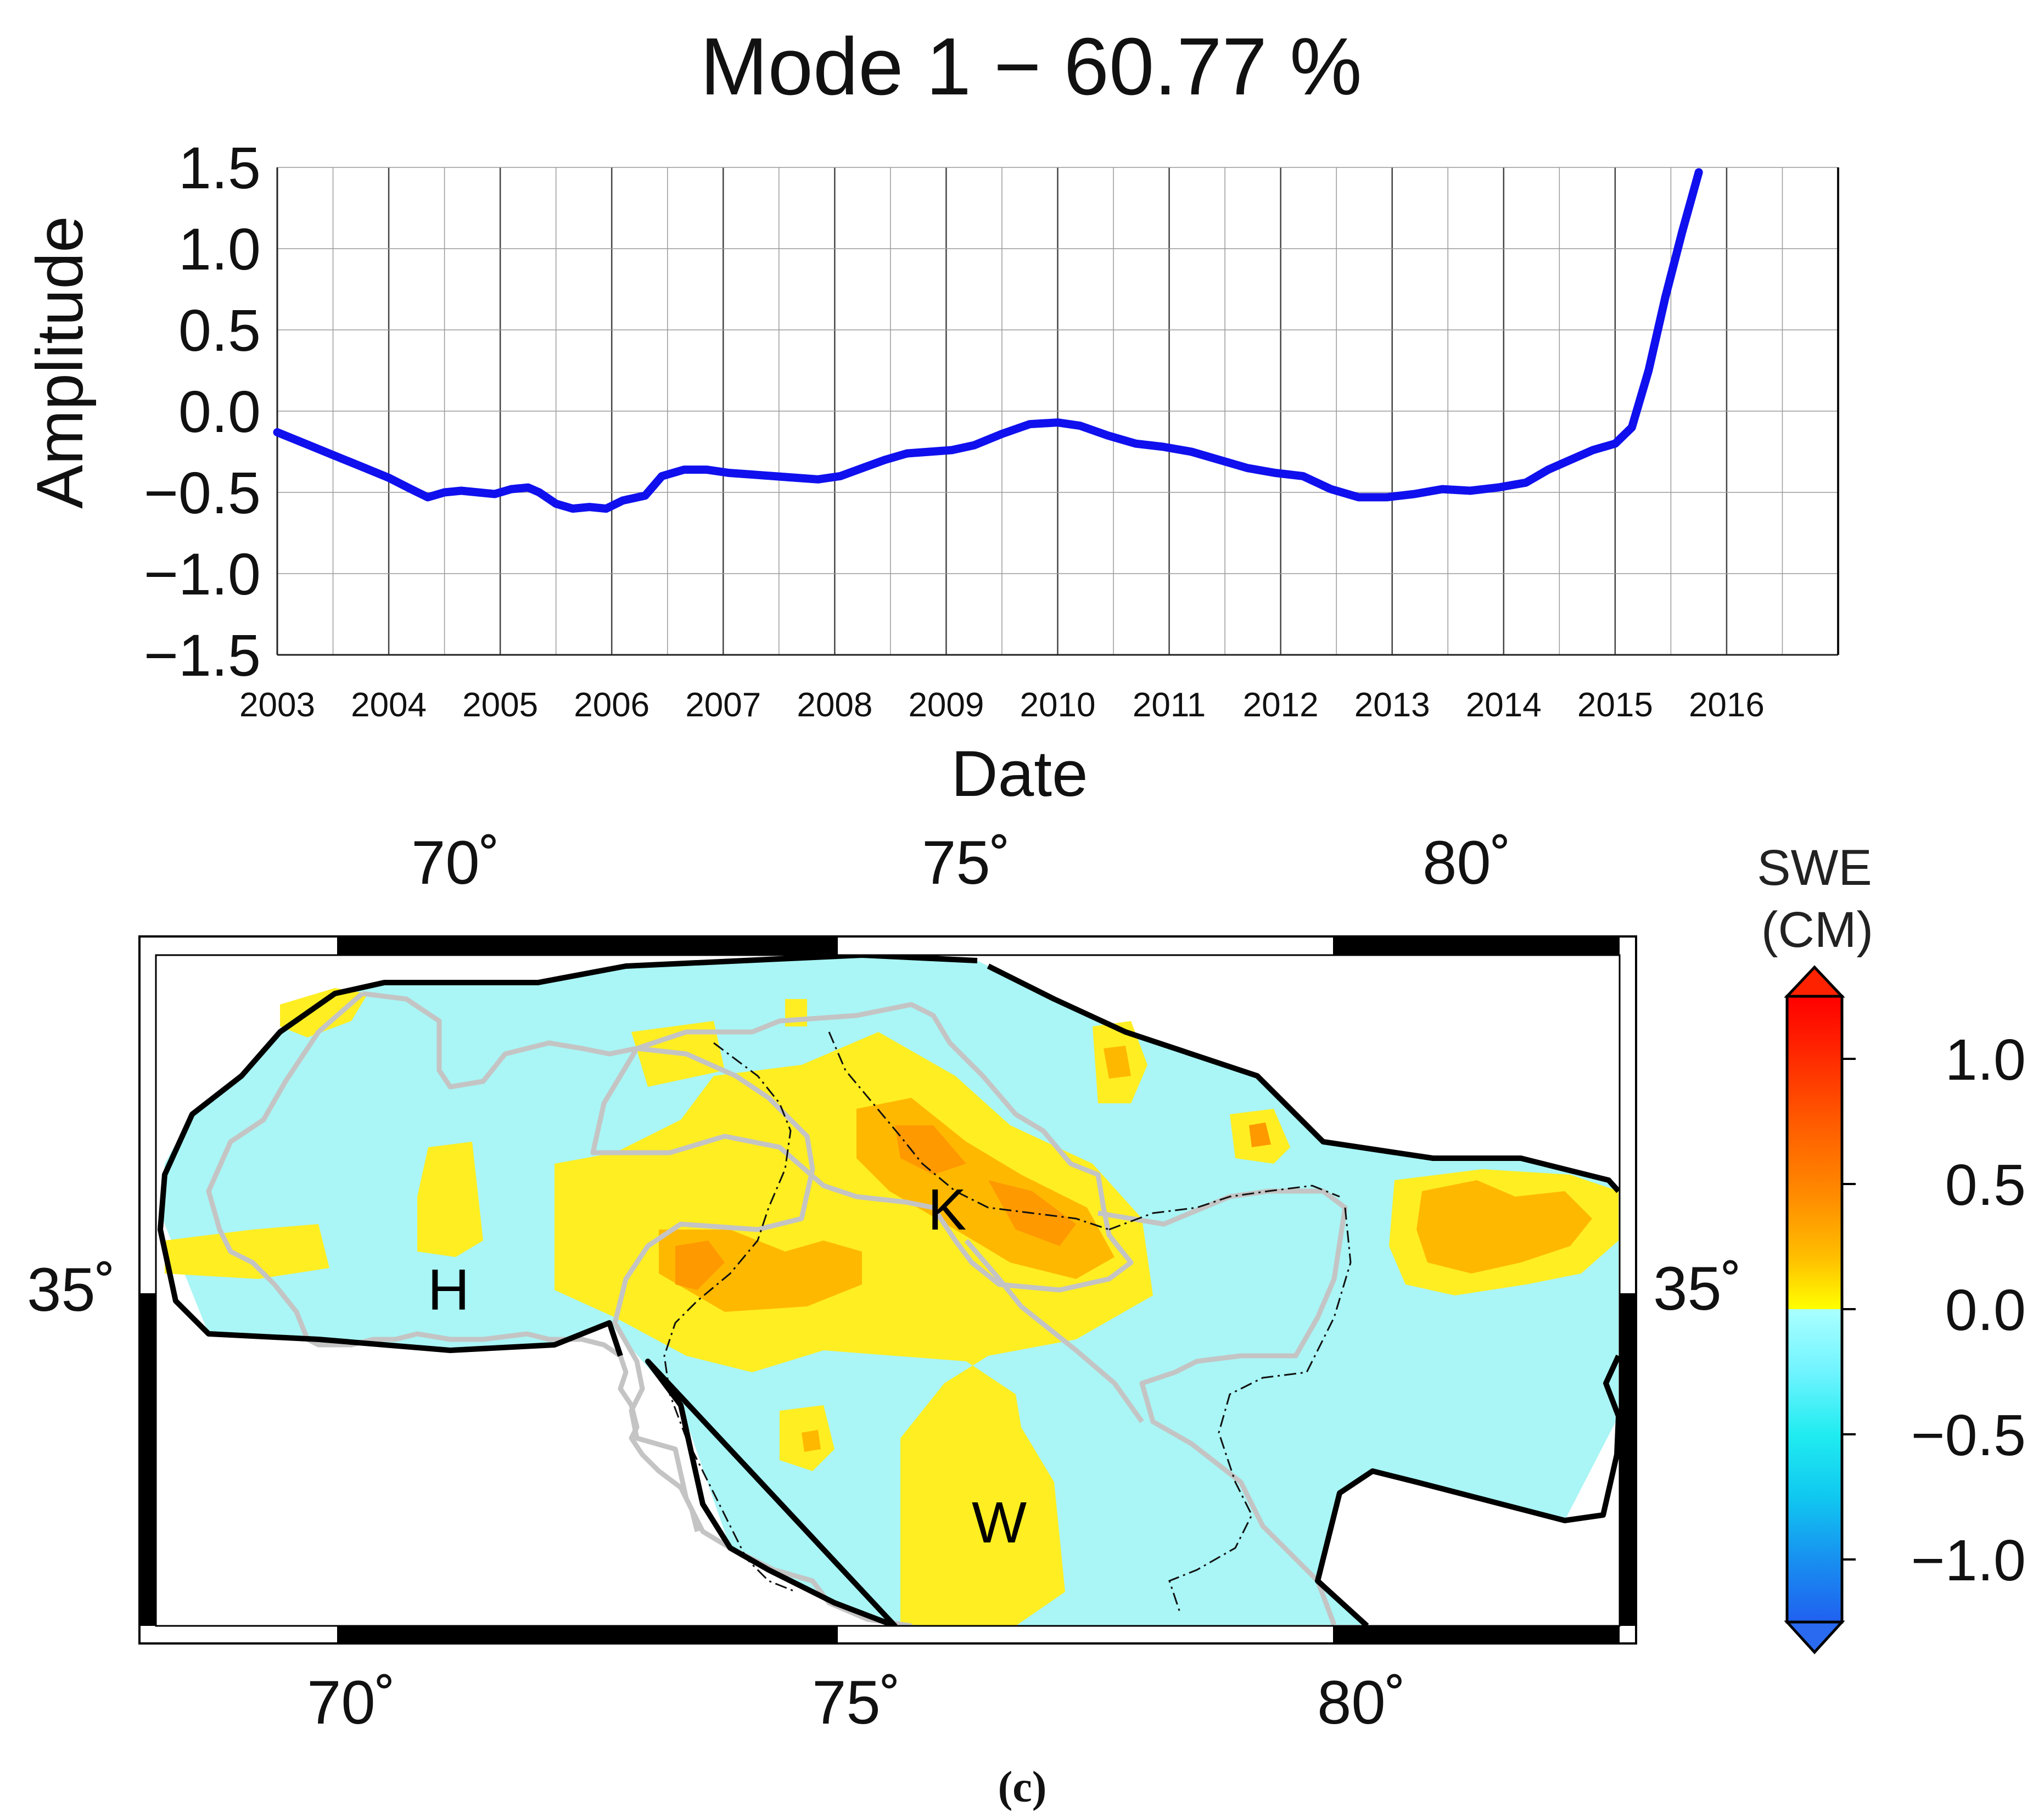  What do you see at coordinates (389, 705) in the screenshot?
I see `x-tick-label: 2004` at bounding box center [389, 705].